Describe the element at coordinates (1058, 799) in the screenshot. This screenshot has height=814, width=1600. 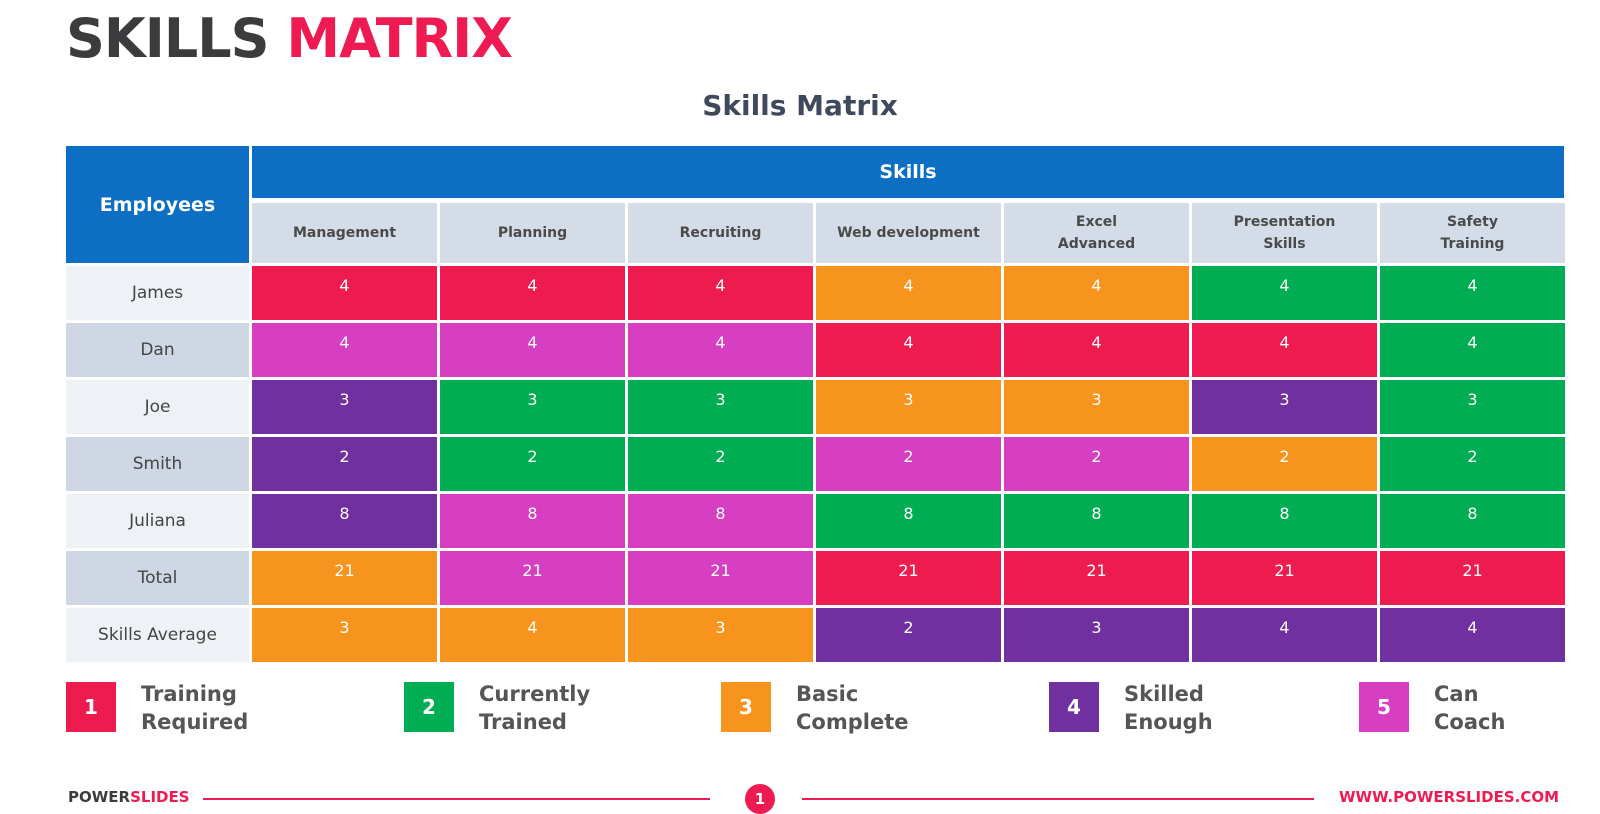
I see `footer-divider-right` at that location.